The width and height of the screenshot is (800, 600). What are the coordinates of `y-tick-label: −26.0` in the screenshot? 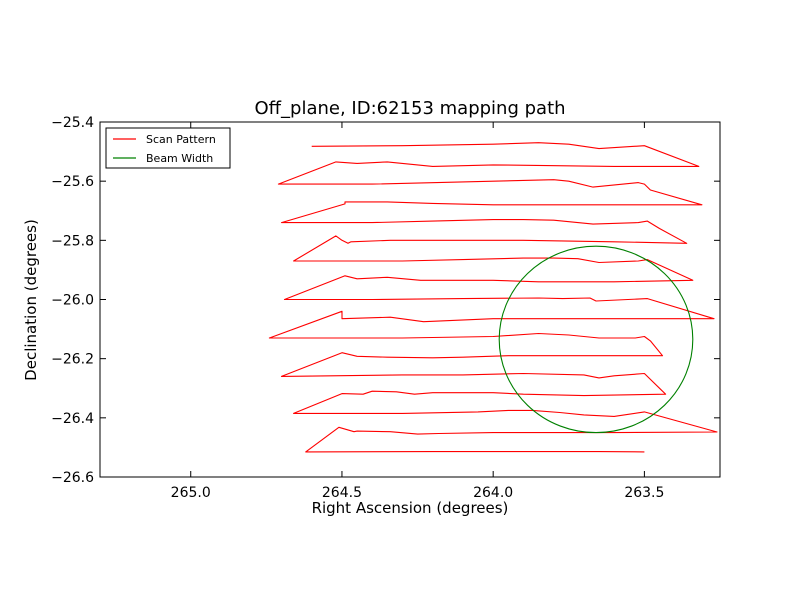 It's located at (72, 301).